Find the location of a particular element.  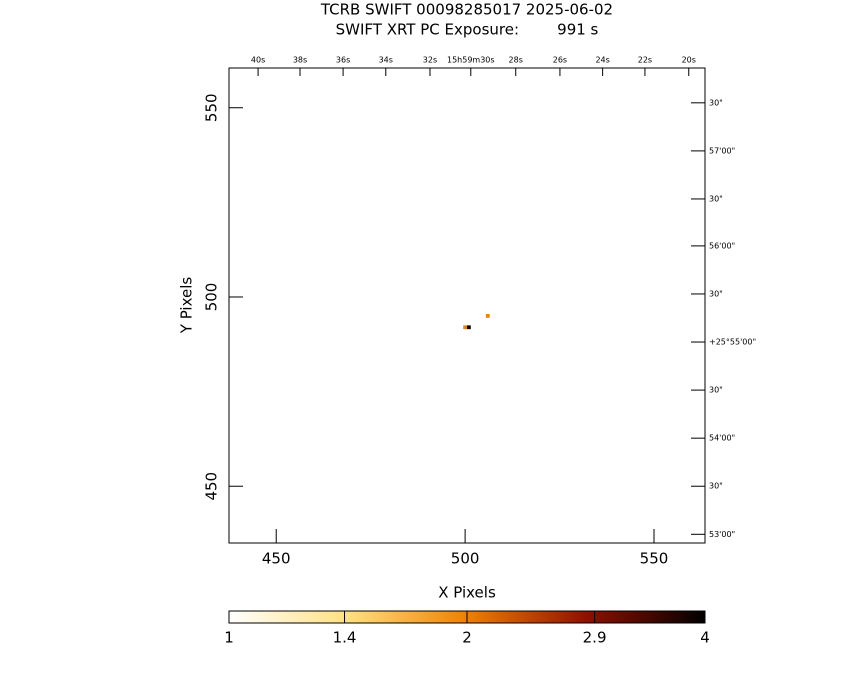

colorbar-tick-label: 1.4 is located at coordinates (345, 638).